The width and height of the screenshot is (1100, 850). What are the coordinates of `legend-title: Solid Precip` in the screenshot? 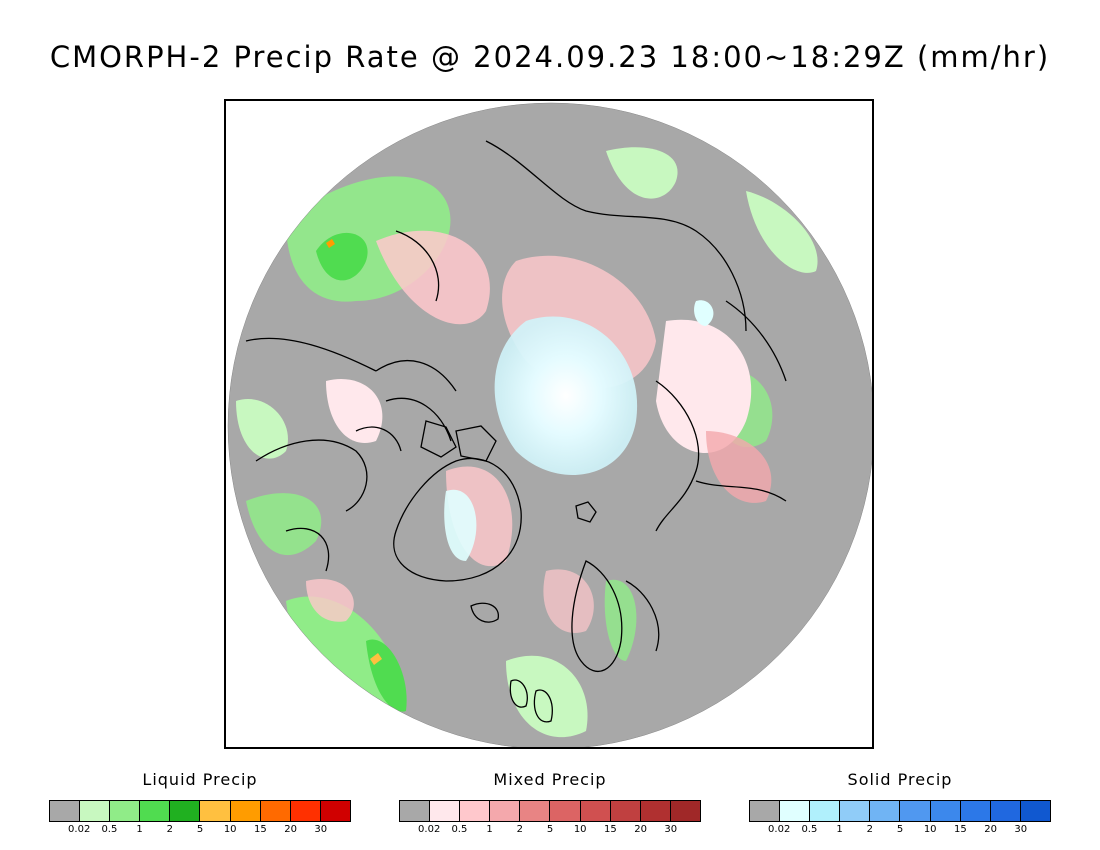 It's located at (900, 779).